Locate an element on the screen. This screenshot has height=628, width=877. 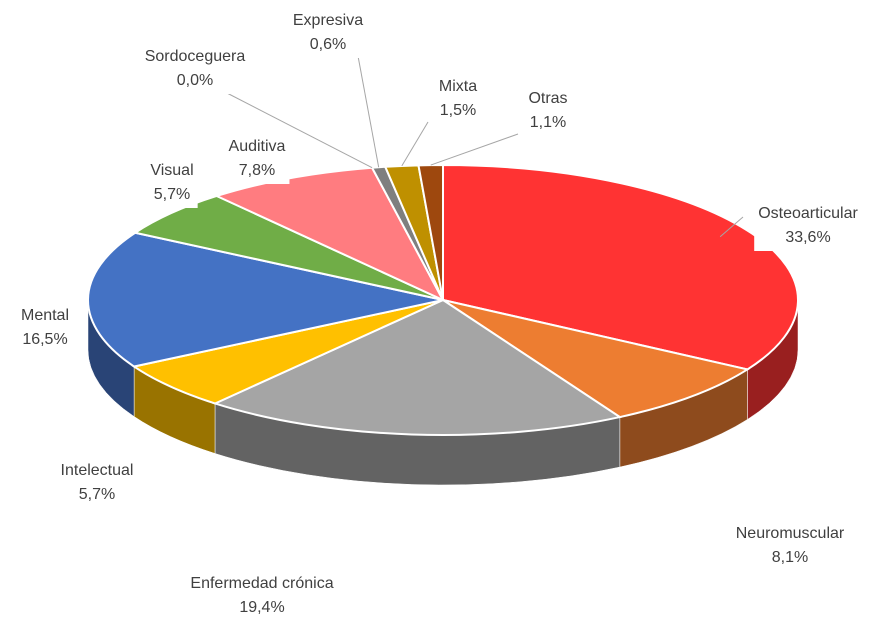
data-label: Enfermedad crónica 19,4% is located at coordinates (262, 596).